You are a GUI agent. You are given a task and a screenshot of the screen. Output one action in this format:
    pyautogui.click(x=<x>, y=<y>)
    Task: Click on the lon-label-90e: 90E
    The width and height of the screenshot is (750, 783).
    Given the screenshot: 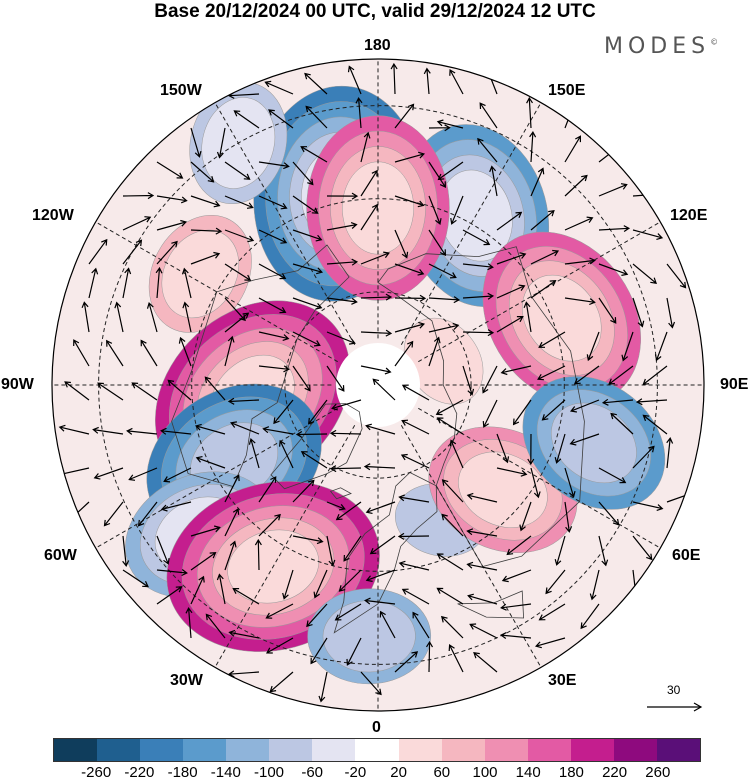 What is the action you would take?
    pyautogui.click(x=734, y=384)
    